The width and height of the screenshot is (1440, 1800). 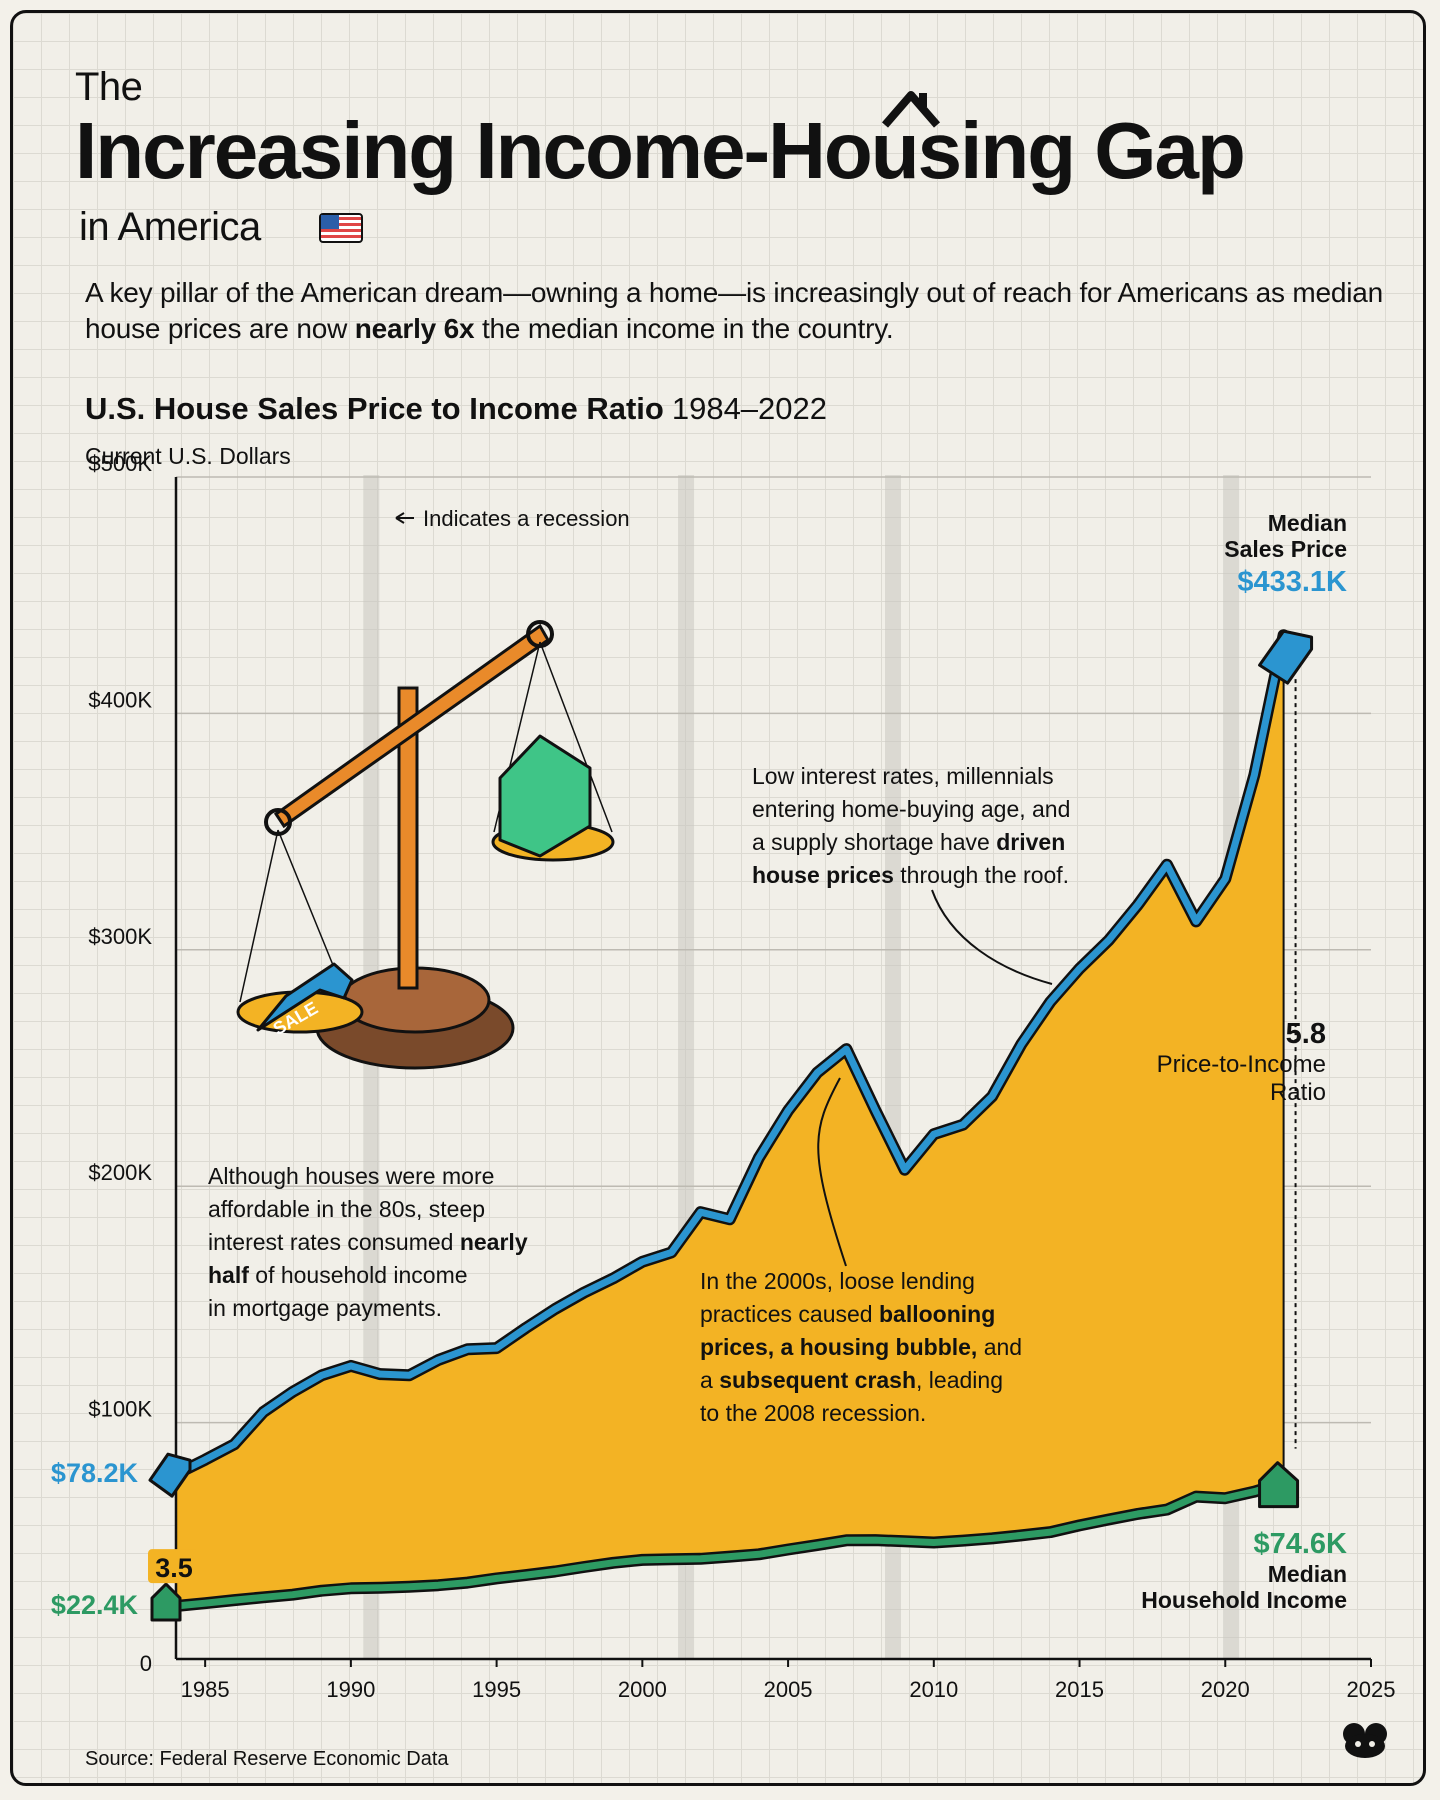 What do you see at coordinates (992, 937) in the screenshot?
I see `note-recent-arrow` at bounding box center [992, 937].